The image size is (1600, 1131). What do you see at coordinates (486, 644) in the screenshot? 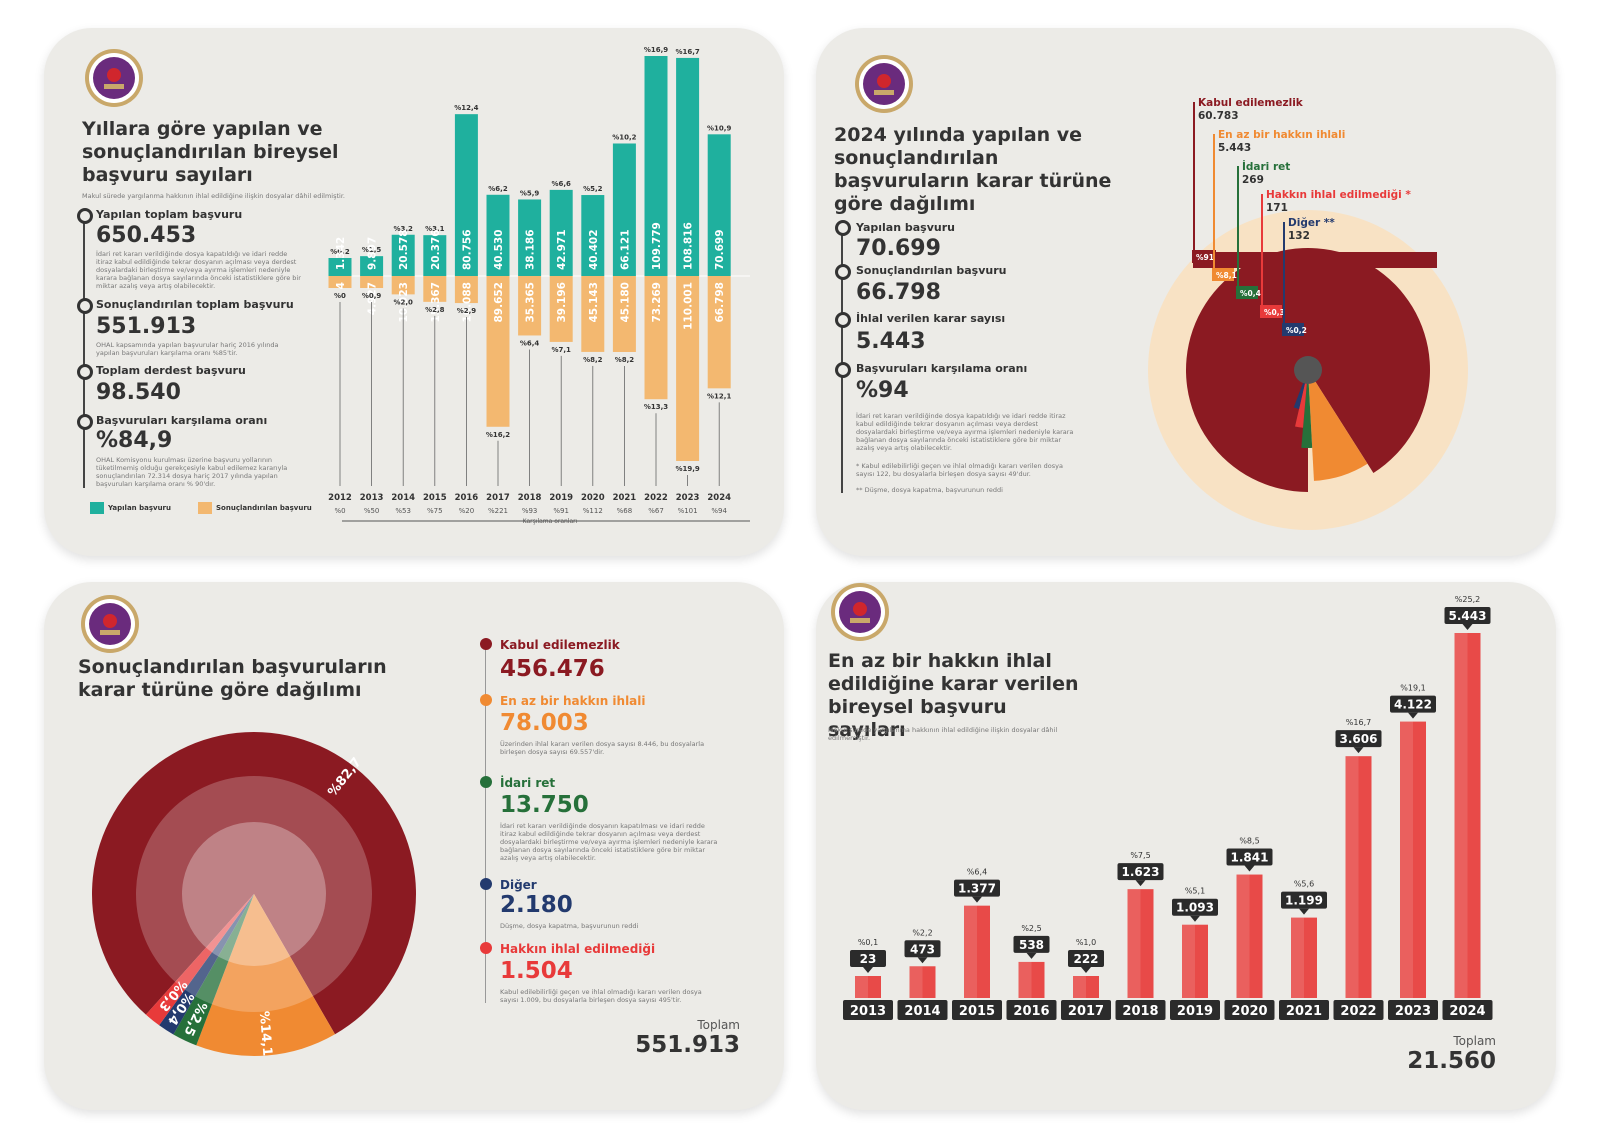
I see `legend-dot` at bounding box center [486, 644].